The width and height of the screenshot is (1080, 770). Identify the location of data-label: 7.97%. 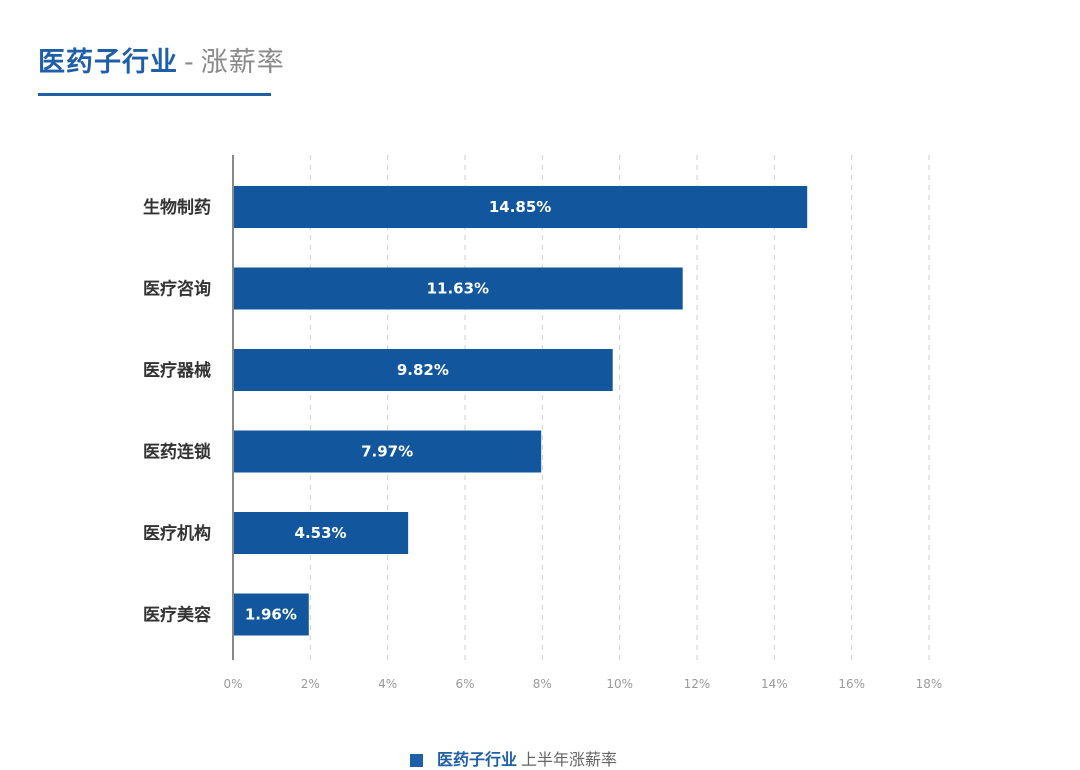
(387, 452).